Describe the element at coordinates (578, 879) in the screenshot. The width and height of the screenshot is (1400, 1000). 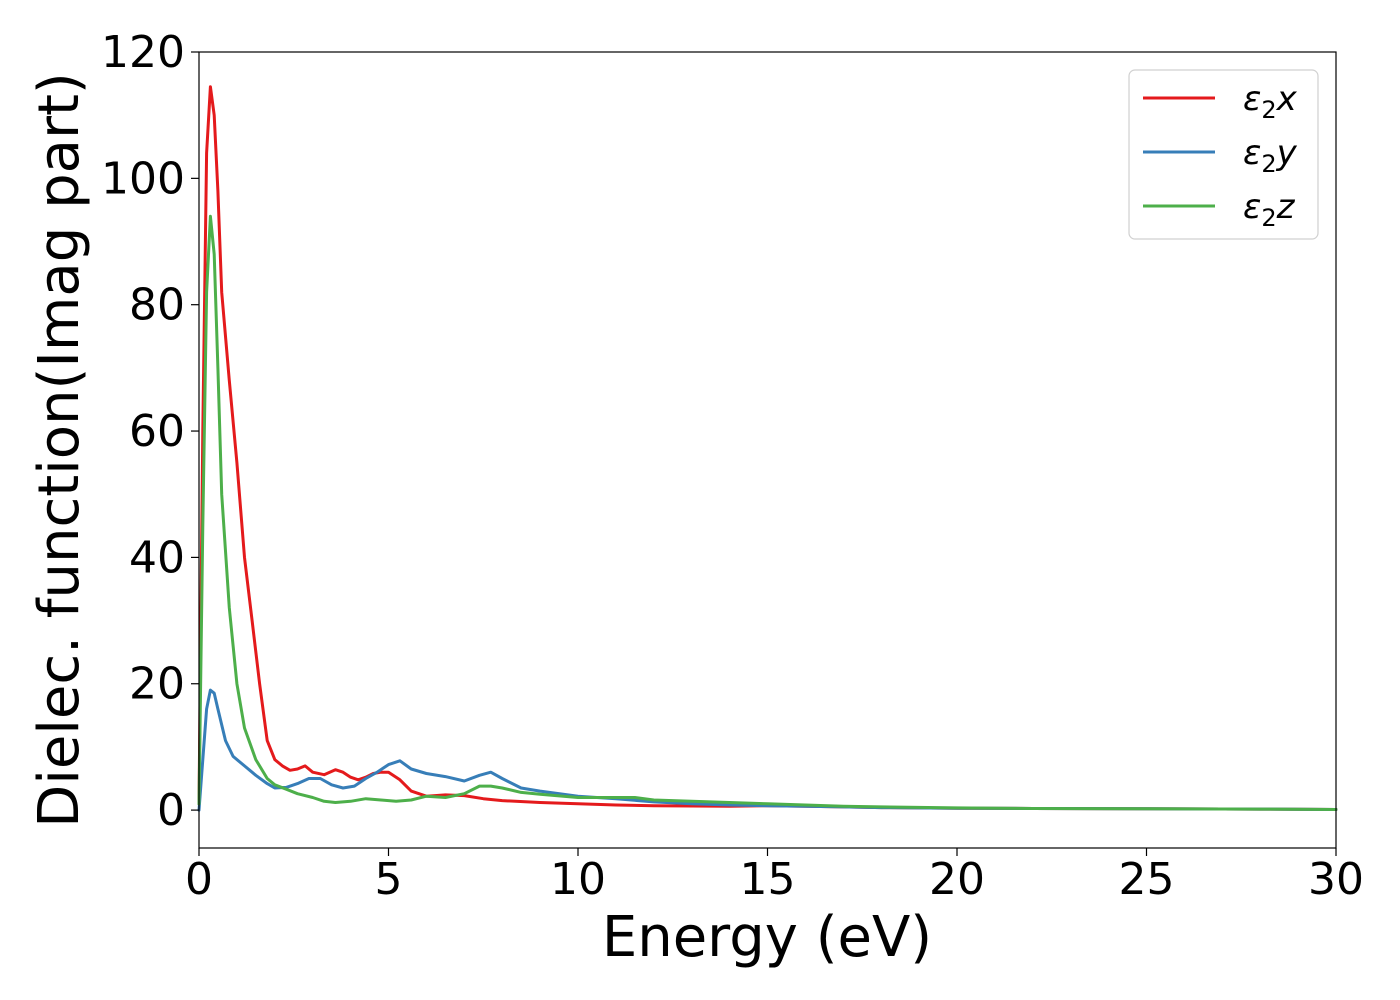
I see `x-tick-label: 10` at that location.